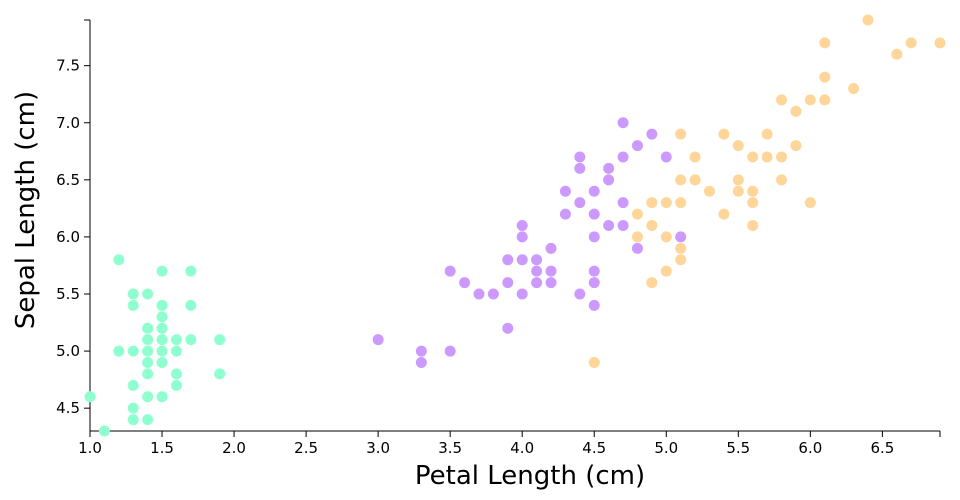 The image size is (960, 500). What do you see at coordinates (594, 448) in the screenshot?
I see `x-tick-label: 4.5` at bounding box center [594, 448].